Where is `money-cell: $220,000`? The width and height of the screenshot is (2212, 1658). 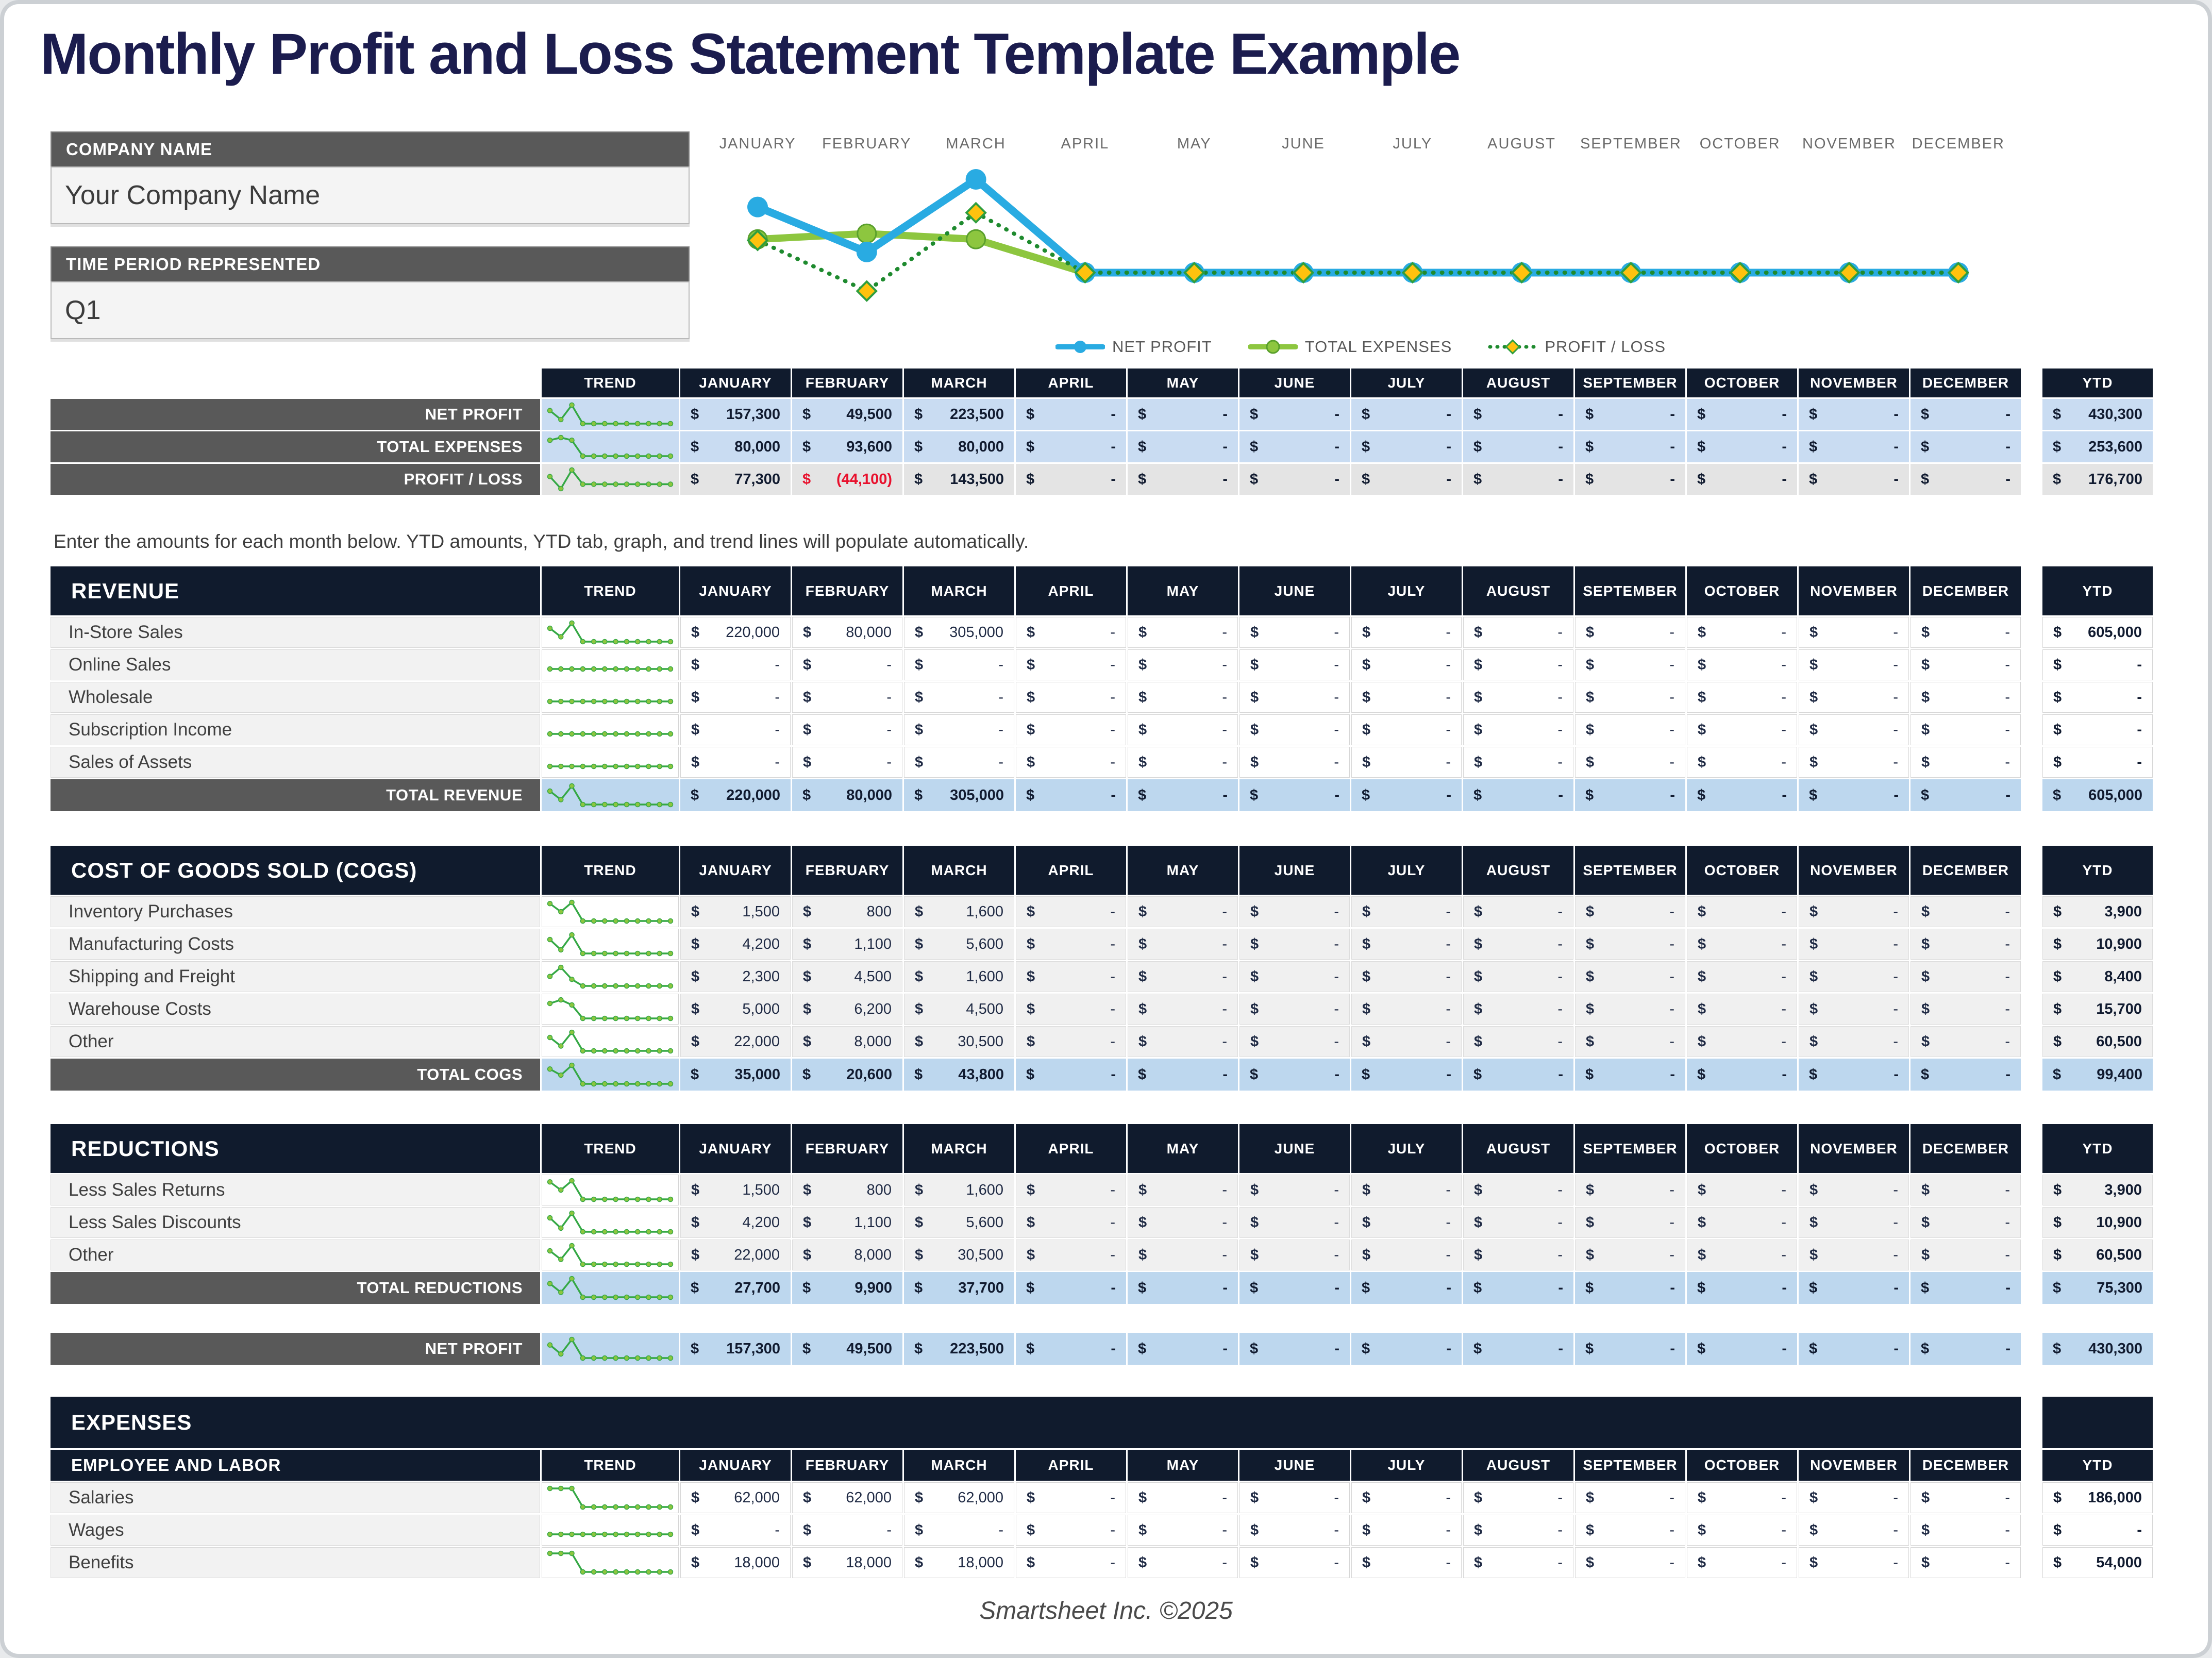 money-cell: $220,000 is located at coordinates (735, 632).